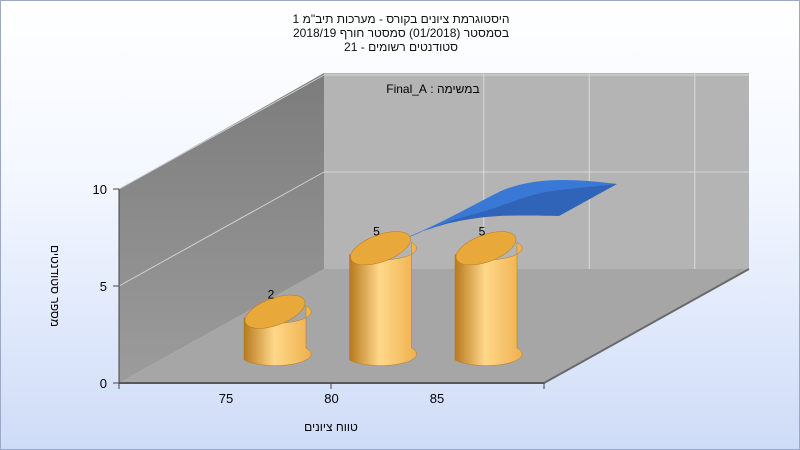  Describe the element at coordinates (331, 427) in the screenshot. I see `x-axis-title: טווח ציונים` at that location.